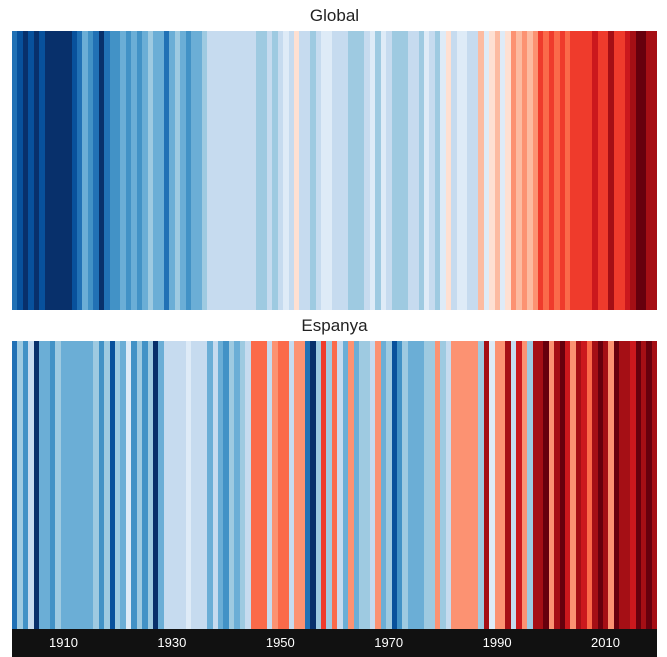 Image resolution: width=667 pixels, height=657 pixels. Describe the element at coordinates (248, 170) in the screenshot. I see `global-stripe-1944` at that location.